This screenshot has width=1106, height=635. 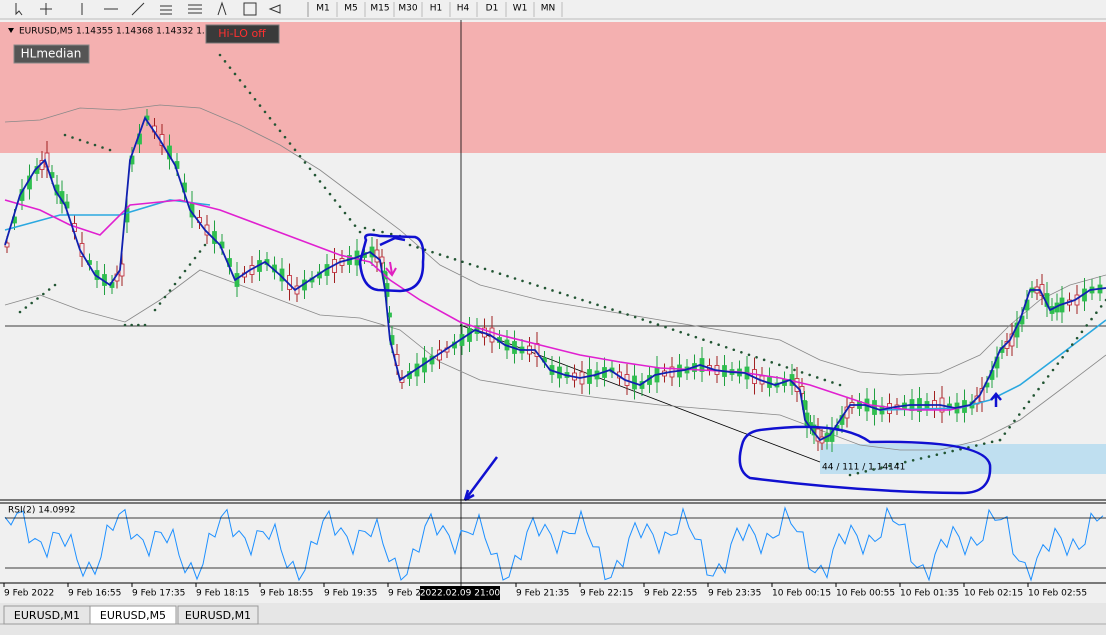 I want to click on time-label: 10 Feb 01:35, so click(x=929, y=594).